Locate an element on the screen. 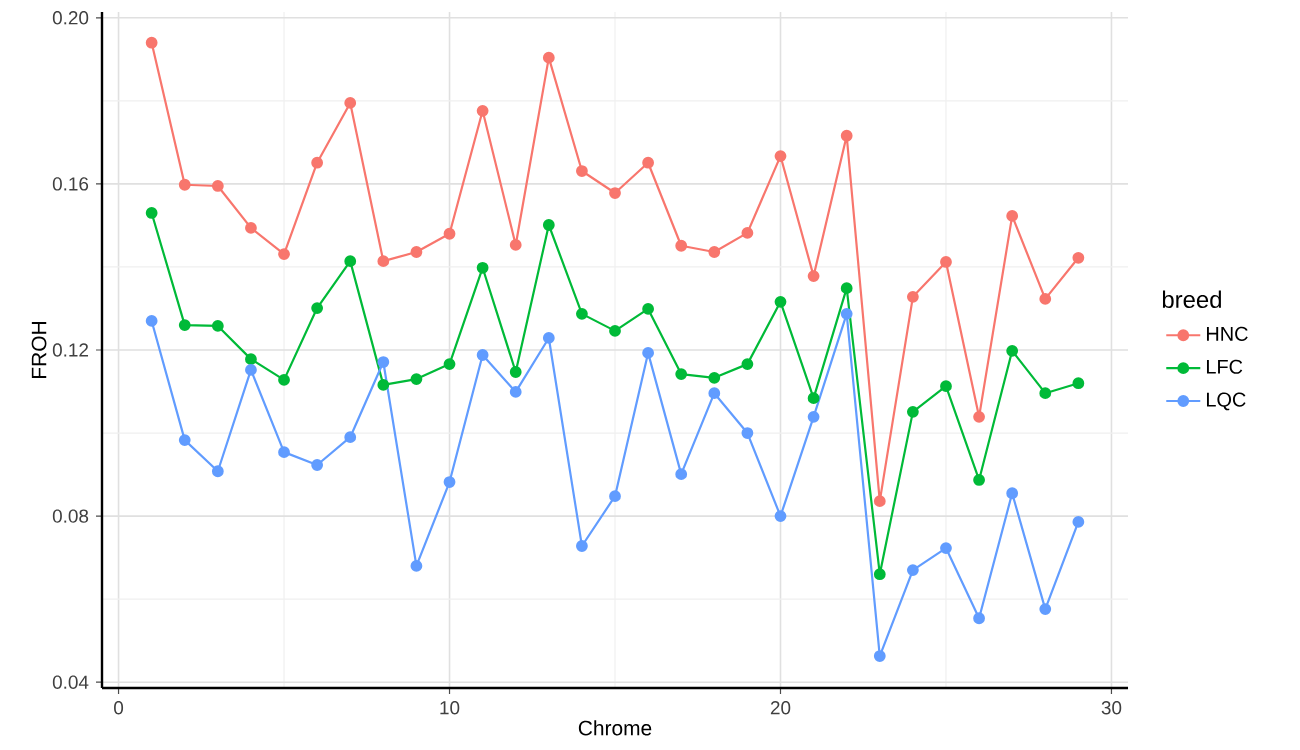 The height and width of the screenshot is (750, 1300). x-tick-label: 0 is located at coordinates (119, 708).